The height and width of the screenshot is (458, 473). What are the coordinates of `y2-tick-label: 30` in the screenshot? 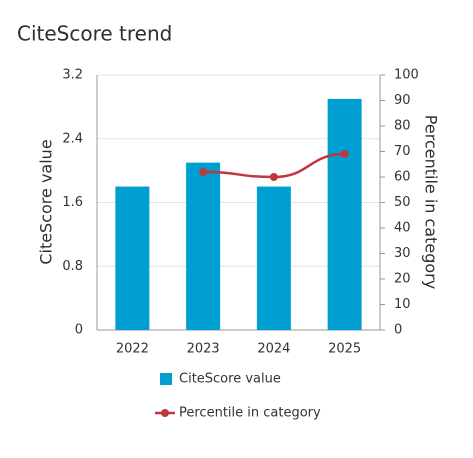 It's located at (402, 253).